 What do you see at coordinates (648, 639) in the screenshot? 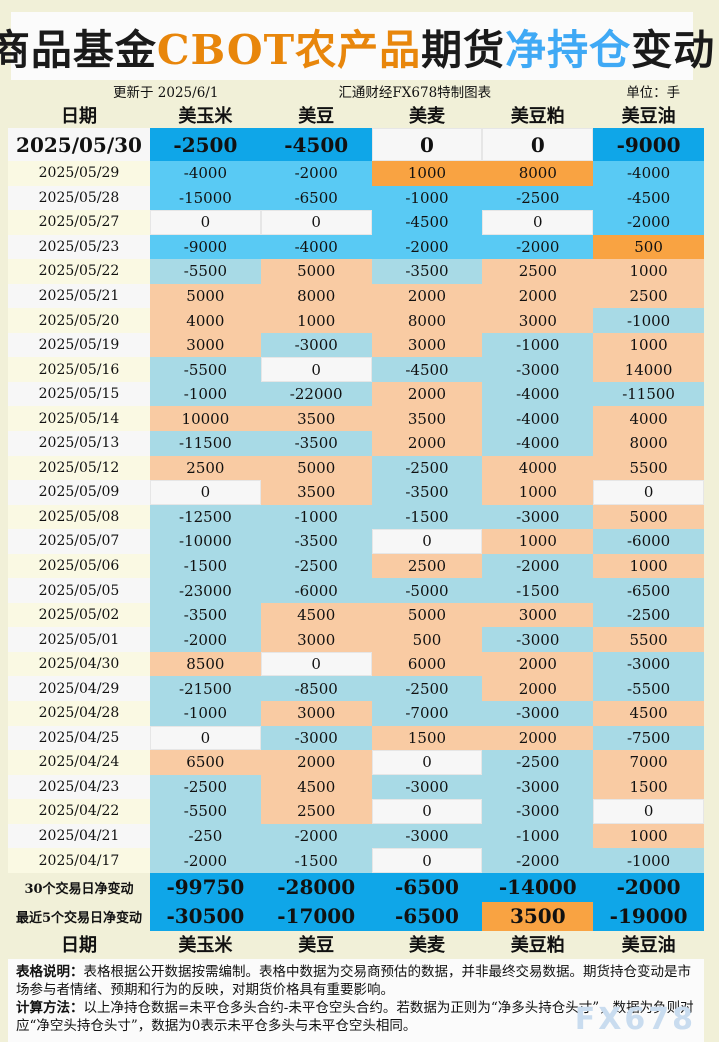
I see `value-cell: 5500` at bounding box center [648, 639].